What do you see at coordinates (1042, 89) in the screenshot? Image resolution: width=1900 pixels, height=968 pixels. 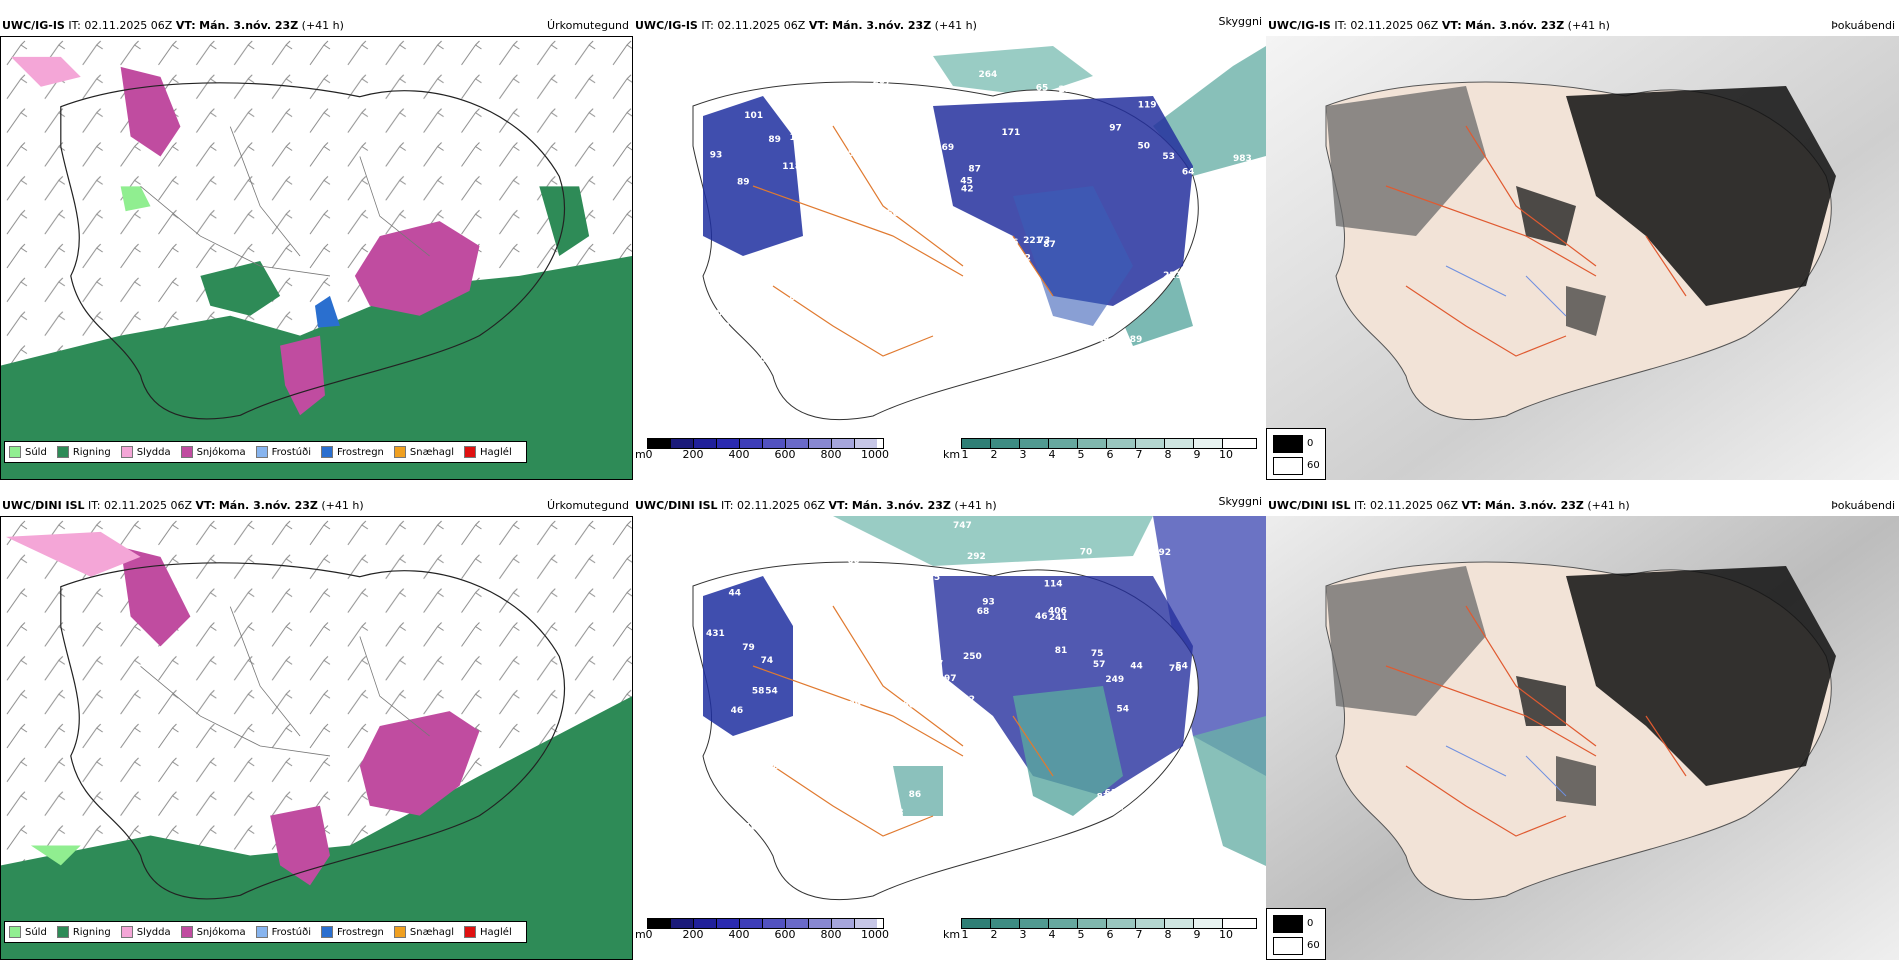 I see `visibility-value-label: 65` at bounding box center [1042, 89].